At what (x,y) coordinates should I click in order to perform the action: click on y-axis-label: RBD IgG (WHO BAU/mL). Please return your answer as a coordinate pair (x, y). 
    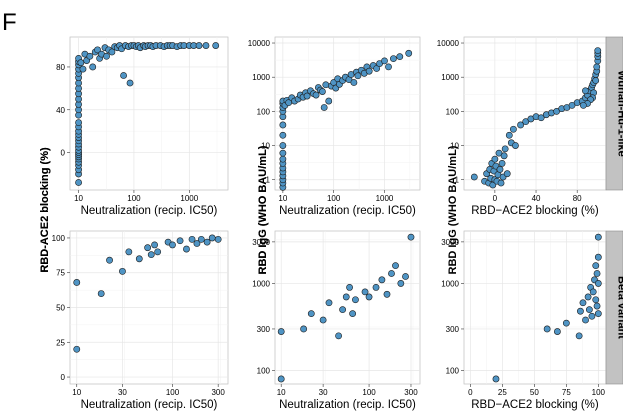
    Looking at the image, I should click on (263, 209).